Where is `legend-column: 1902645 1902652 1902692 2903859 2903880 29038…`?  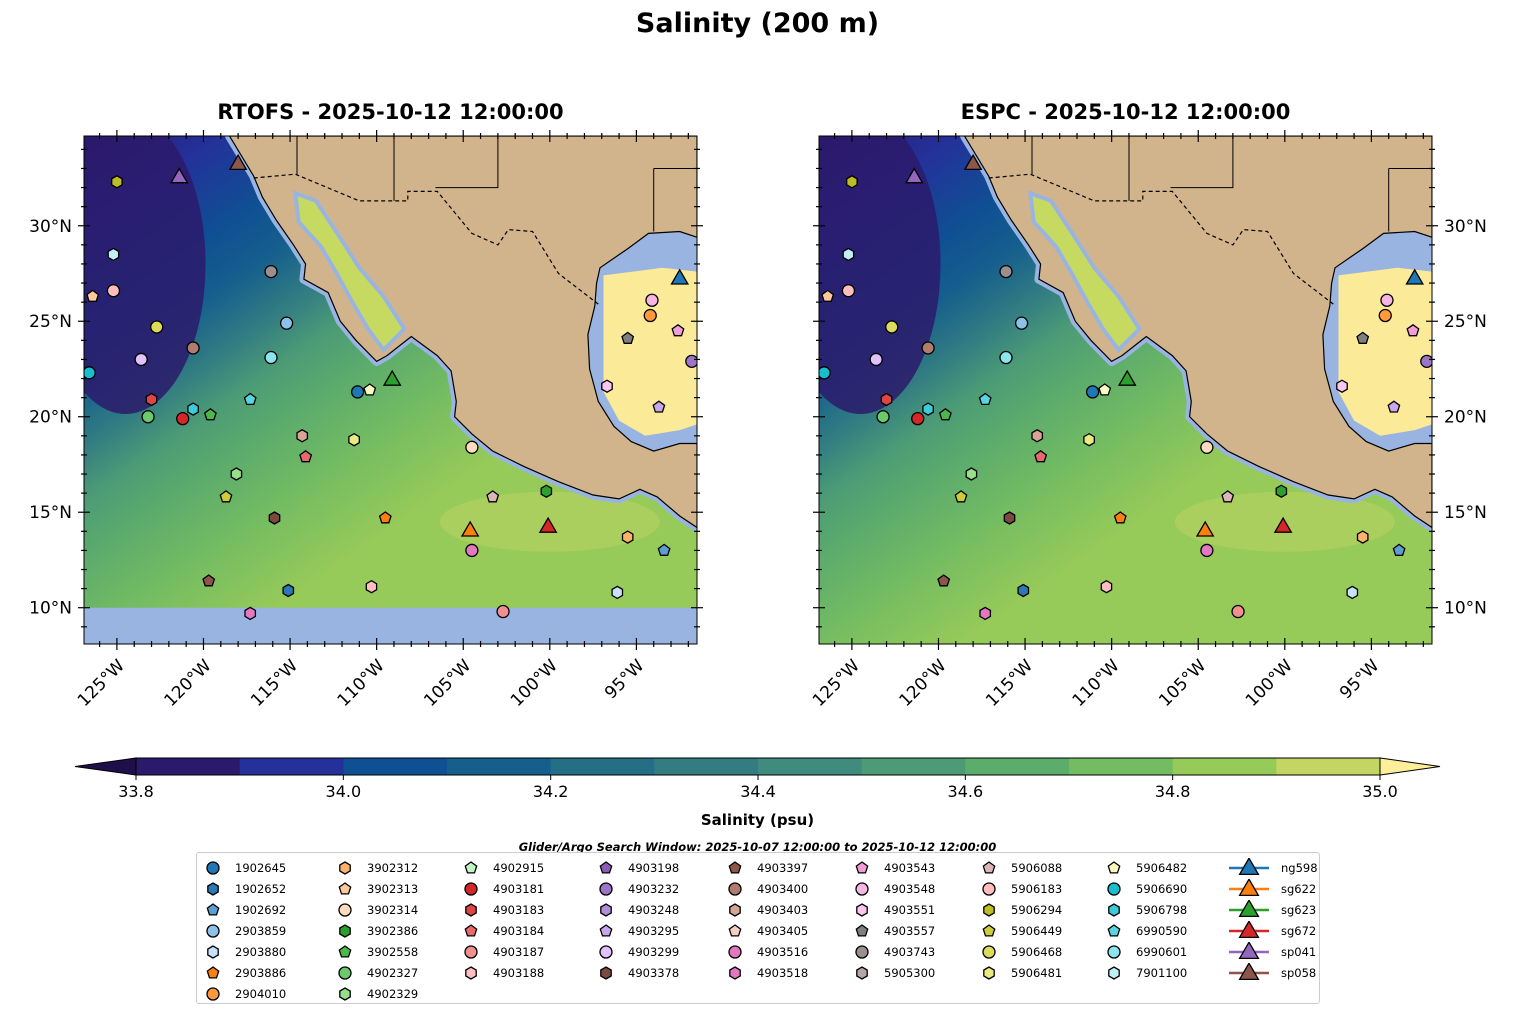
legend-column: 1902645 1902652 1902692 2903859 2903880 29038… is located at coordinates (243, 930).